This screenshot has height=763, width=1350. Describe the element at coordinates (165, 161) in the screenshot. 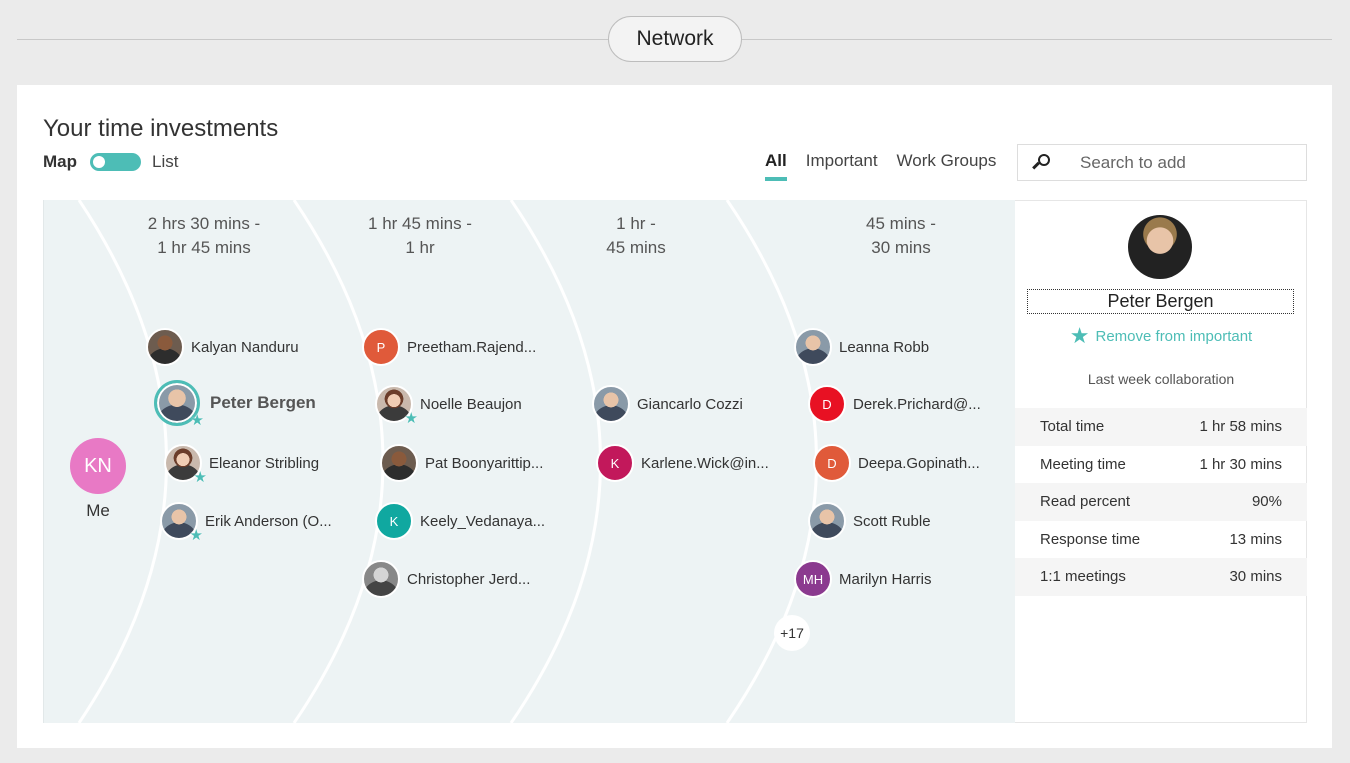

I see `list-view-label: List` at that location.